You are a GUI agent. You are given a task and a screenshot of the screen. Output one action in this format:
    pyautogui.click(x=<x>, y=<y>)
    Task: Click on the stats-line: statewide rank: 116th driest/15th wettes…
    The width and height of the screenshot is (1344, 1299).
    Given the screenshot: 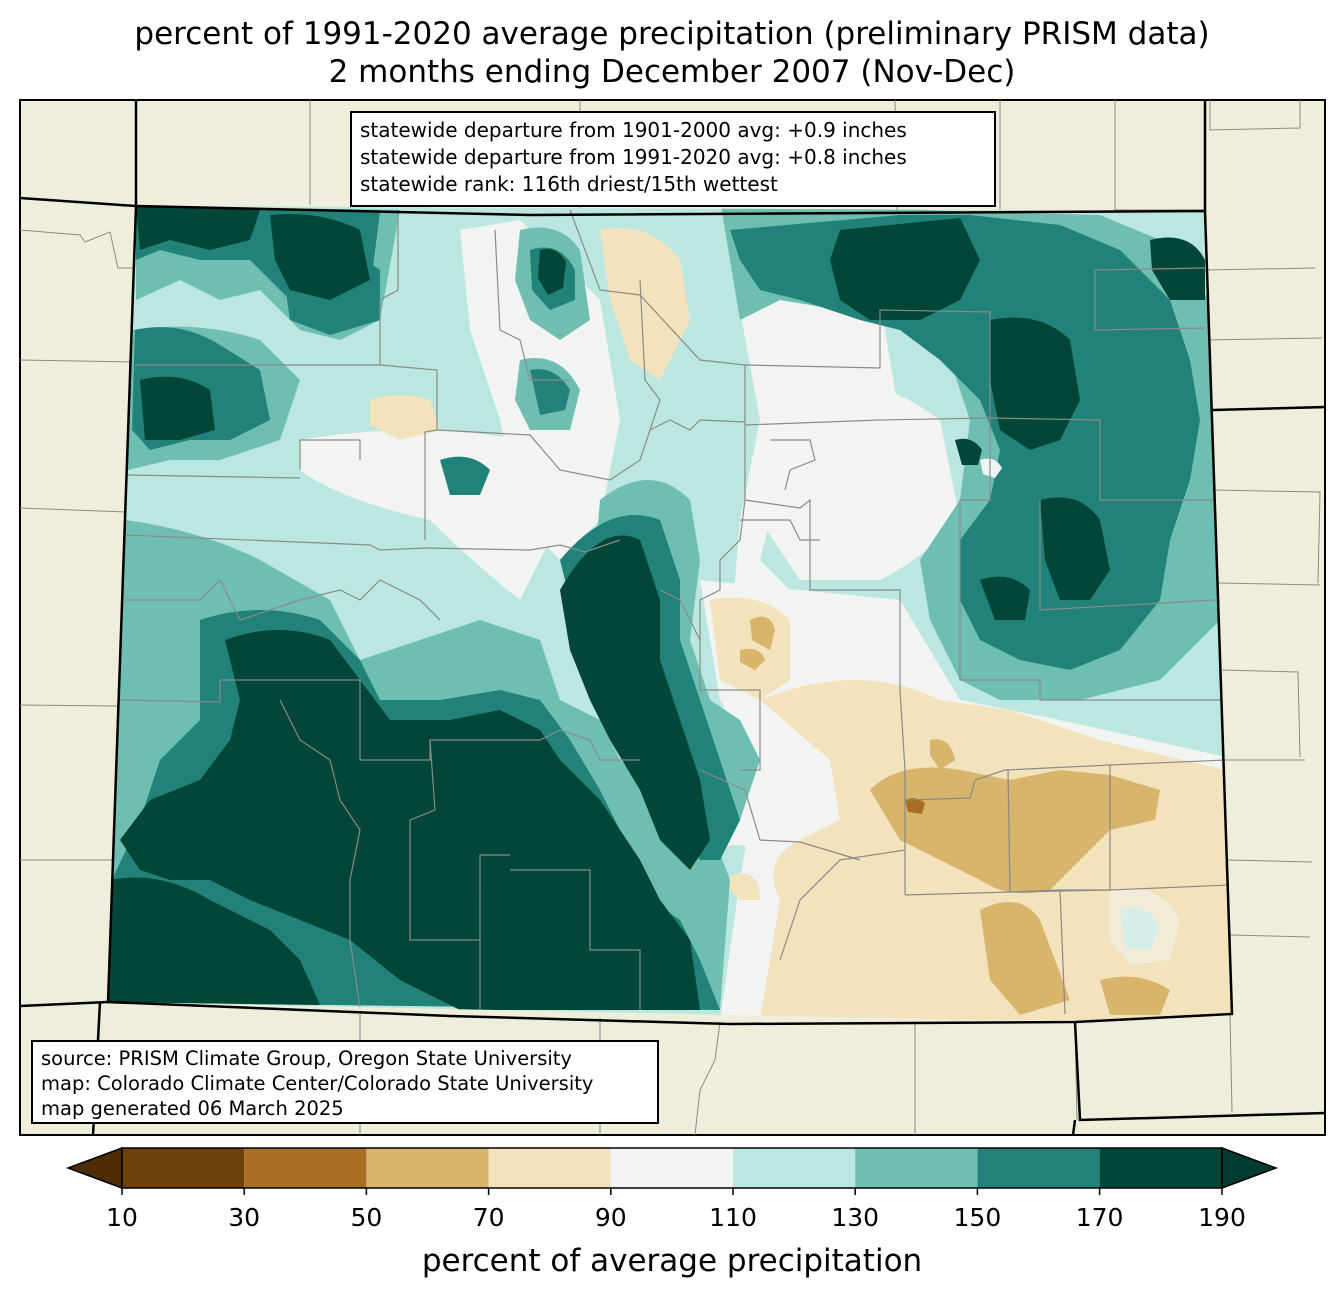 What is the action you would take?
    pyautogui.click(x=569, y=184)
    